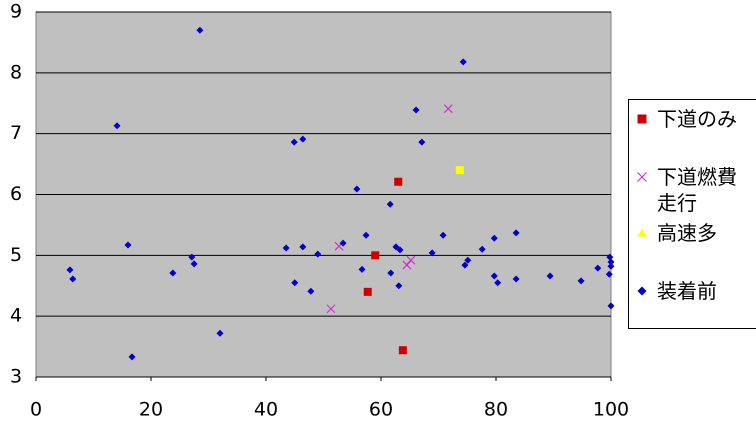 The image size is (756, 424). What do you see at coordinates (611, 410) in the screenshot?
I see `x-tick-label: 100` at bounding box center [611, 410].